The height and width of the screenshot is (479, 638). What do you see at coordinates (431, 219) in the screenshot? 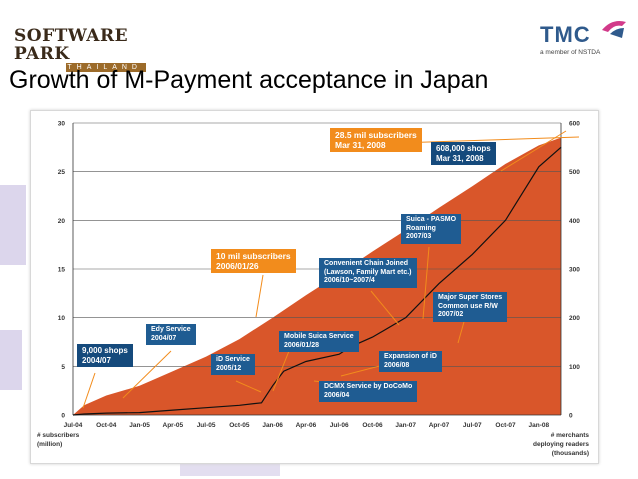
I see `callout-line: Suica - PASMO` at bounding box center [431, 219].